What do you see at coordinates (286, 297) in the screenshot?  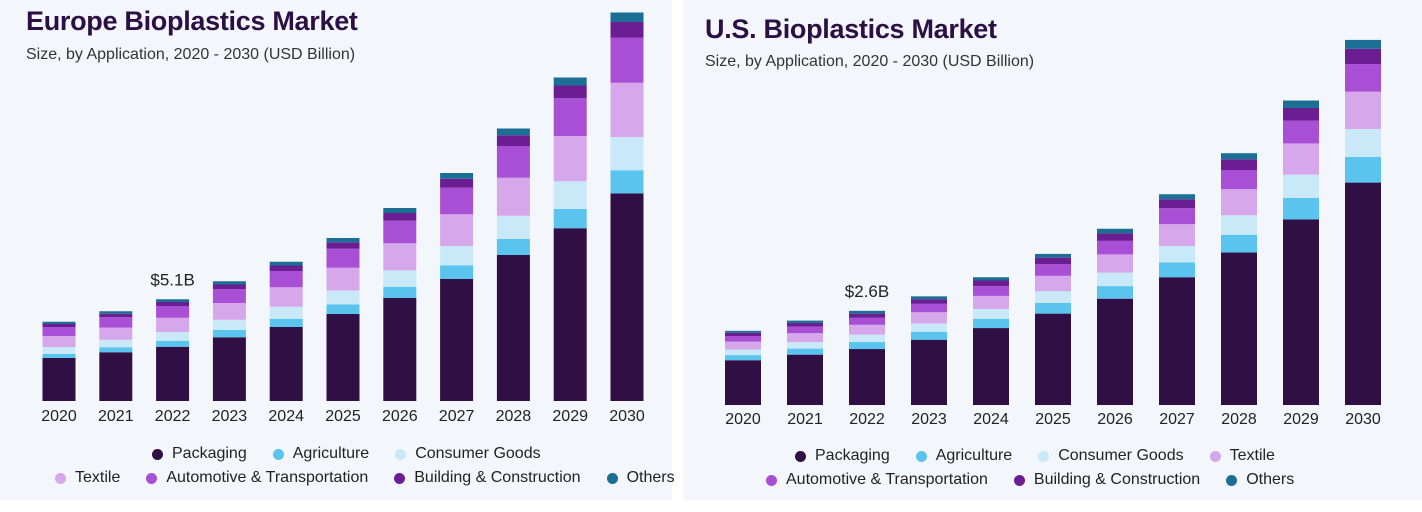 I see `bar-segment-textile-2024` at bounding box center [286, 297].